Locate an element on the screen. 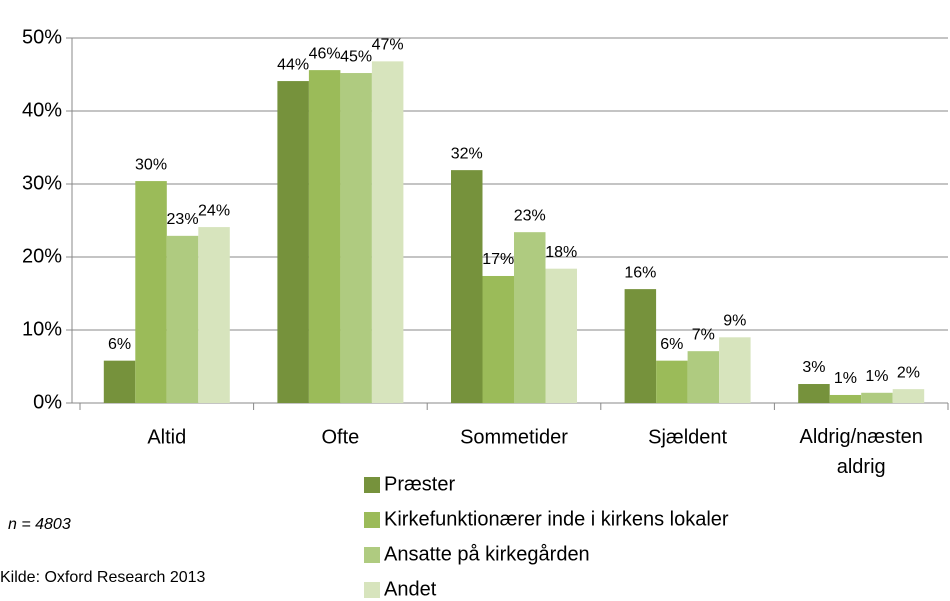  data-label: 30% is located at coordinates (151, 164).